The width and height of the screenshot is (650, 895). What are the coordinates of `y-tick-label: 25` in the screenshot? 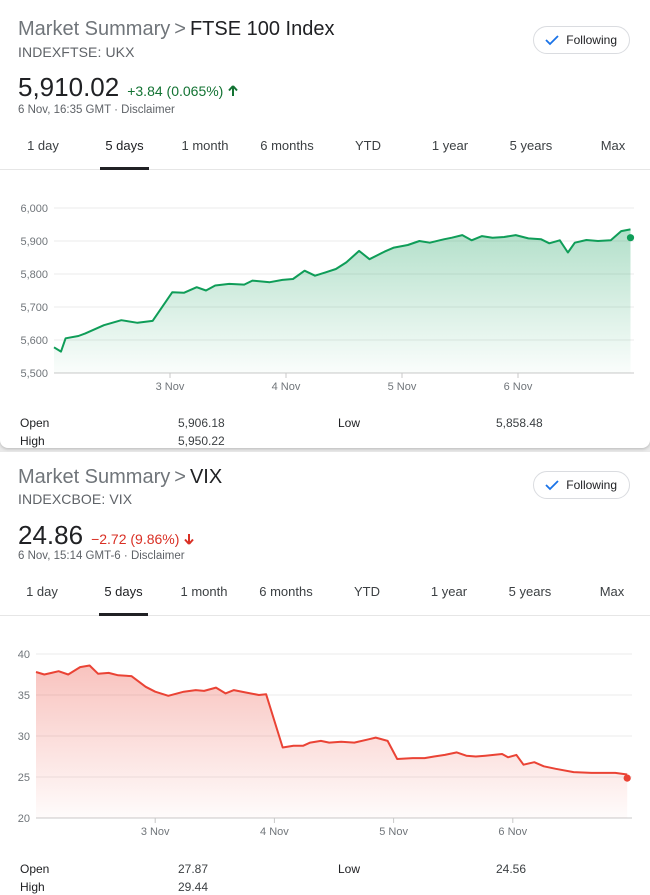 It's located at (24, 778).